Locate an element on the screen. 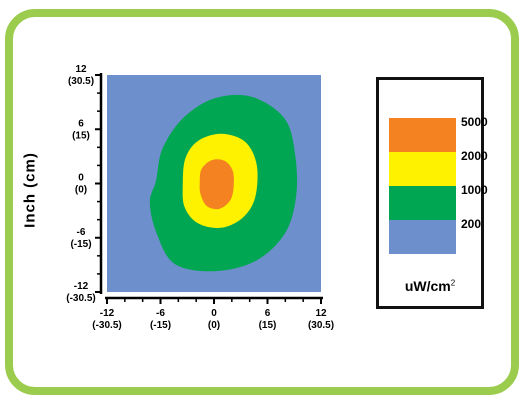 The image size is (523, 396). x-tick-label: -12 is located at coordinates (107, 313).